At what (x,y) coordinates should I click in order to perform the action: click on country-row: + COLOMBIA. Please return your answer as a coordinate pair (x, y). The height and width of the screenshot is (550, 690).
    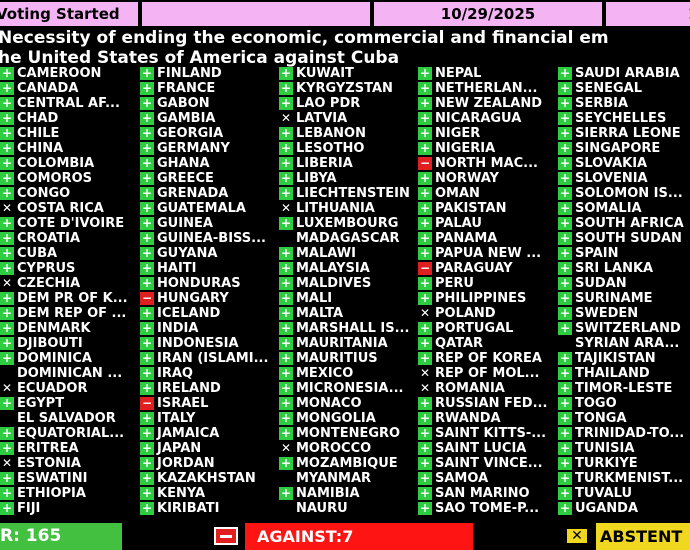
    Looking at the image, I should click on (64, 163).